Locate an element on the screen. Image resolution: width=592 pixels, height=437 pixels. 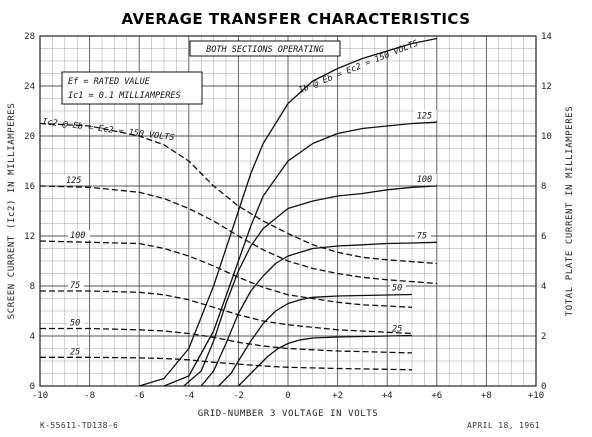
screen-family-label: Ic2 @ Eb = Ec2 = 150 VOLTS is located at coordinates (108, 130).